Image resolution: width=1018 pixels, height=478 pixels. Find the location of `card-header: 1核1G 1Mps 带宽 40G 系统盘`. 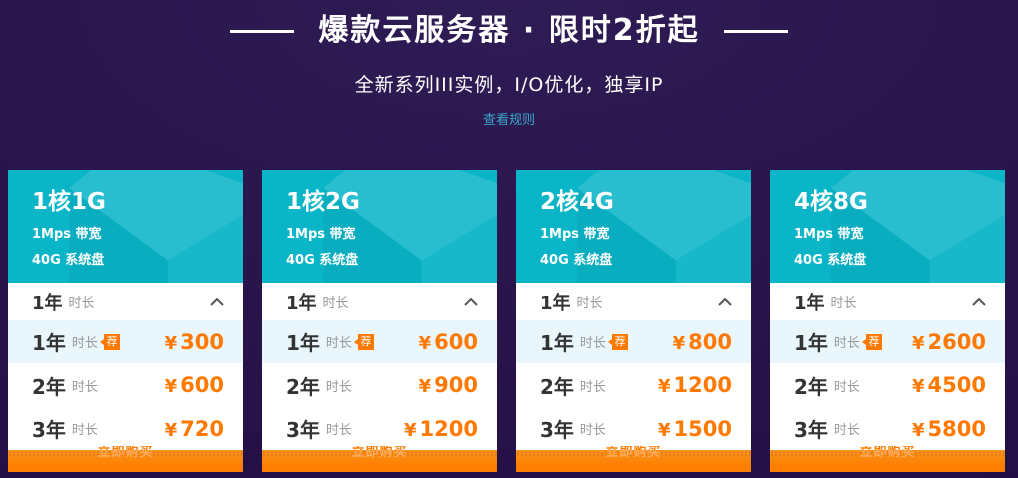

card-header: 1核1G 1Mps 带宽 40G 系统盘 is located at coordinates (125, 226).